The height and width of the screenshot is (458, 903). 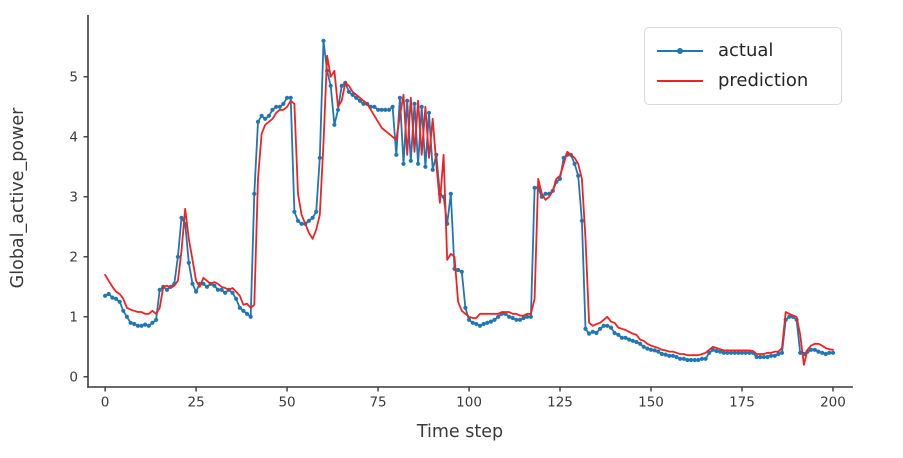 I want to click on x-tick-label: 75, so click(x=377, y=403).